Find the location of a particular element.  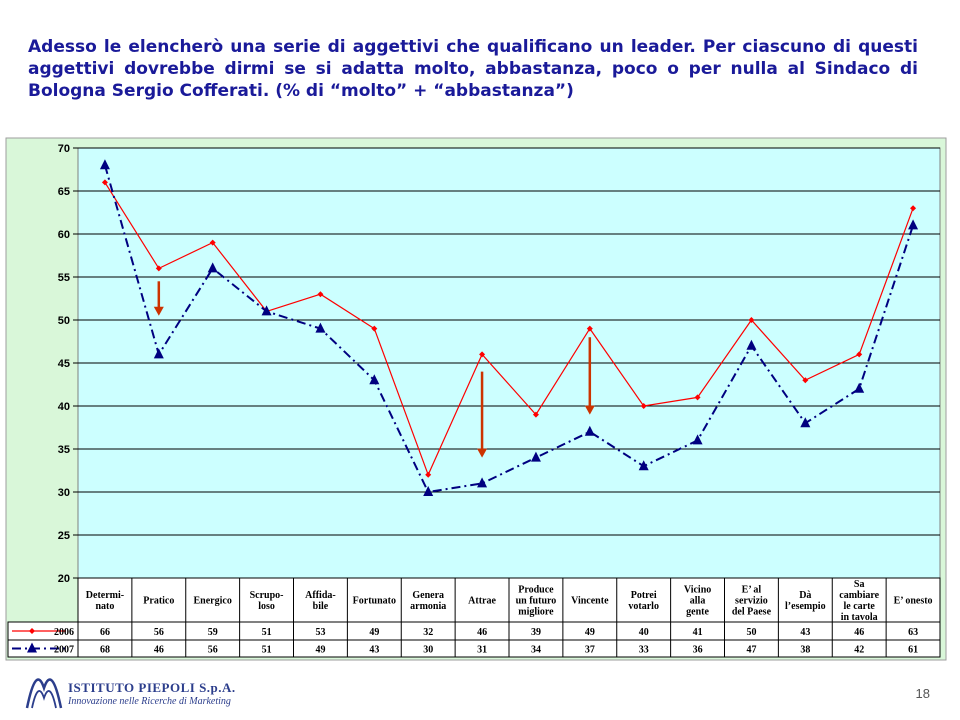

category-label-line: l’esempio is located at coordinates (805, 606).